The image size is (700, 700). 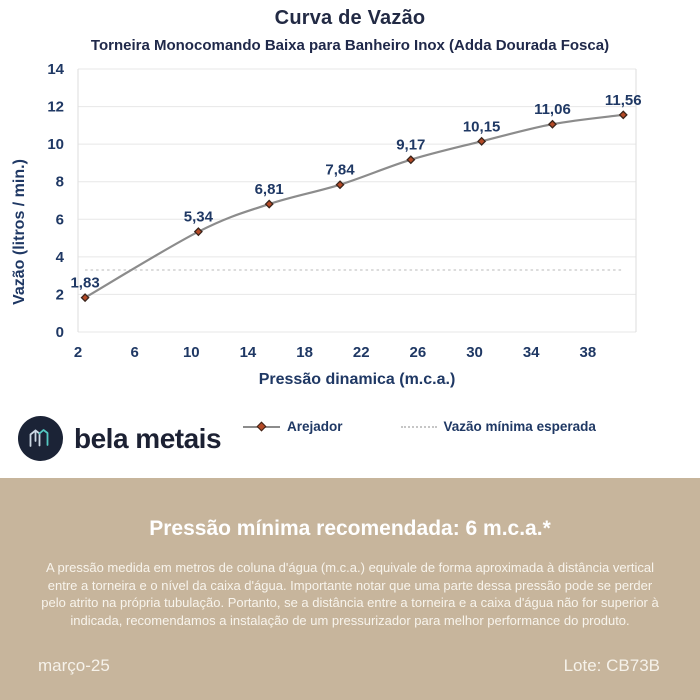 What do you see at coordinates (74, 665) in the screenshot?
I see `date-label: março-25` at bounding box center [74, 665].